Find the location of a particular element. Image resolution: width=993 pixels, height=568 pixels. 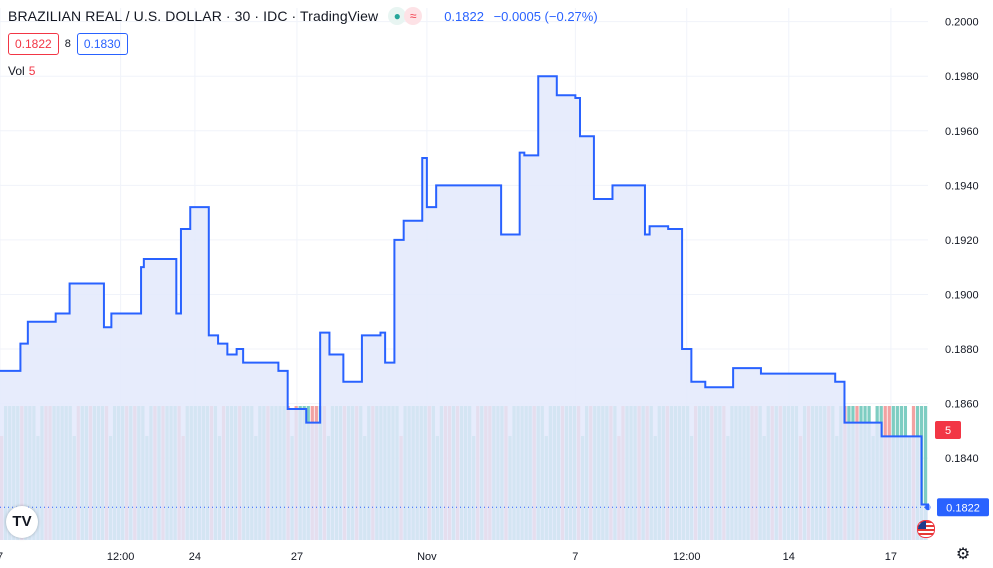

price-badge-label: 0.1822 is located at coordinates (963, 508).